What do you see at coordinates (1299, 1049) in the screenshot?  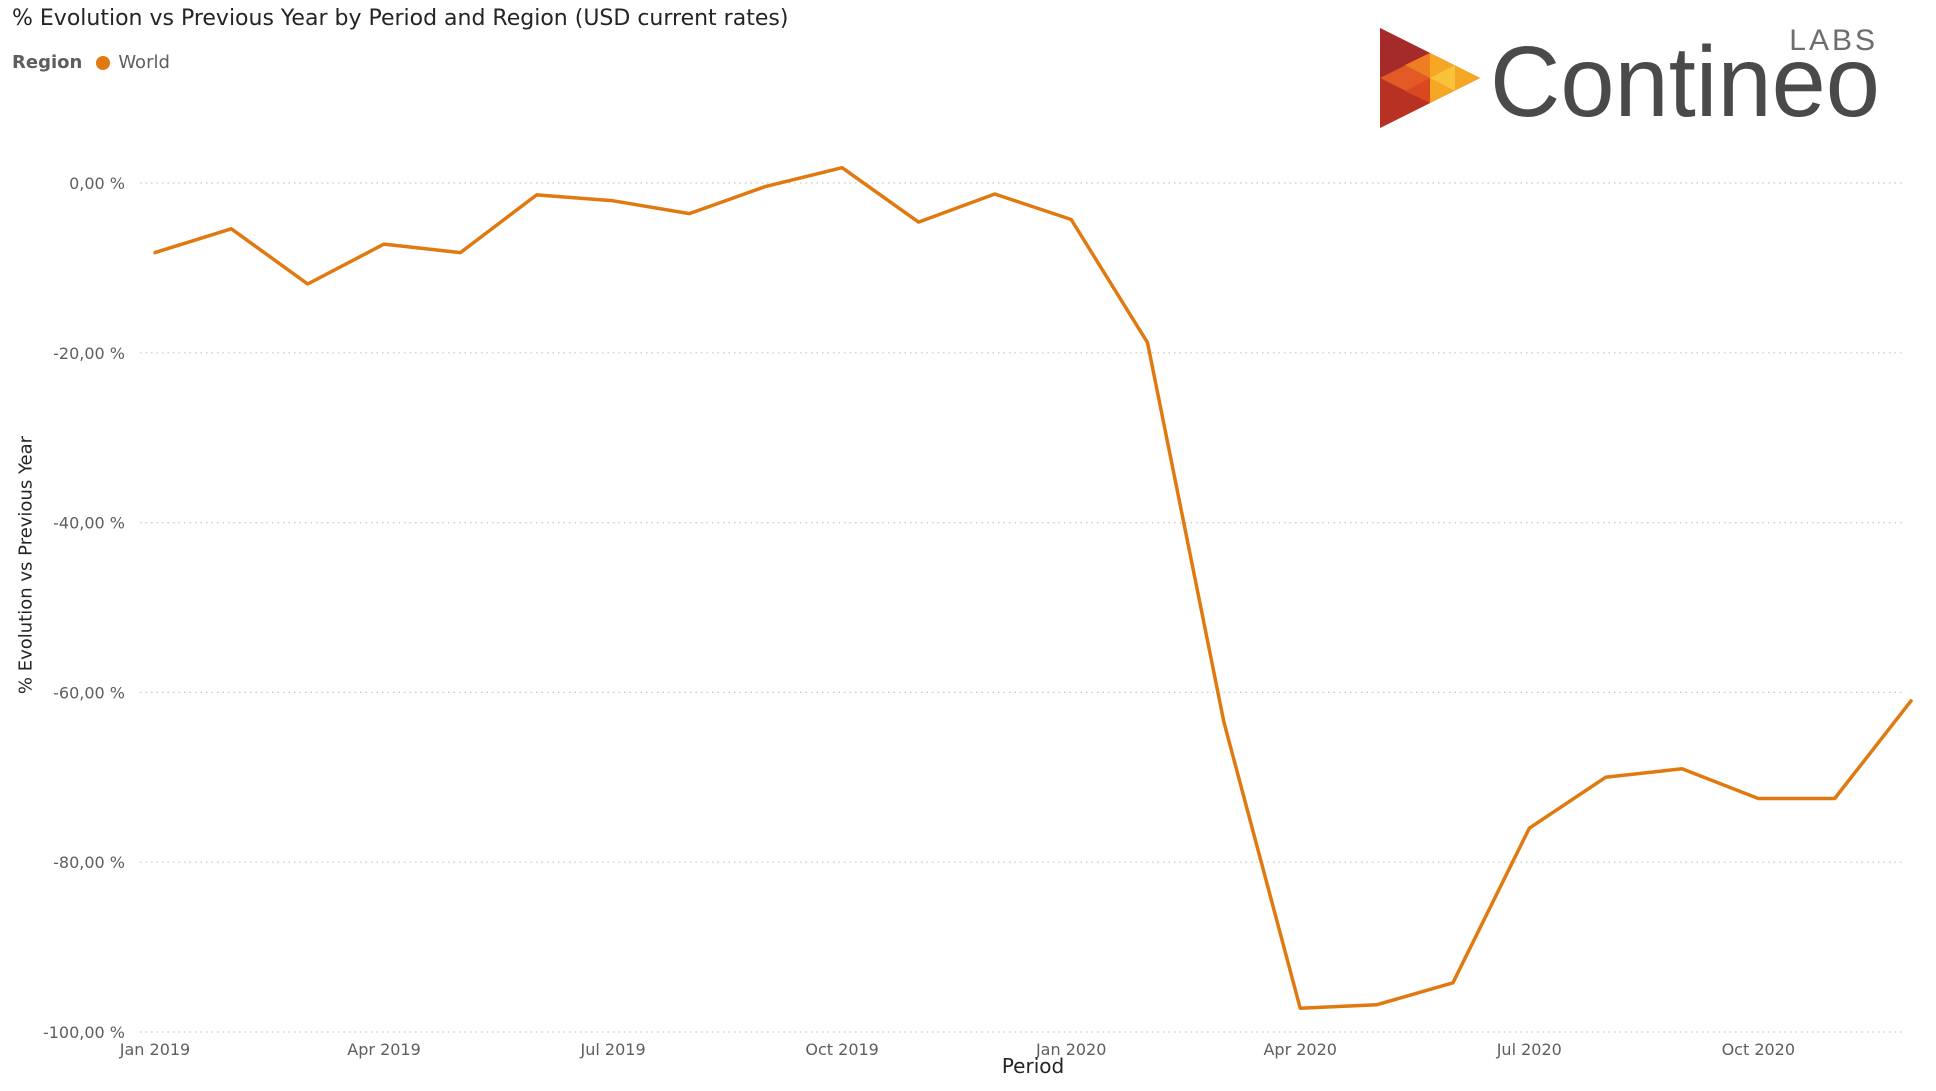 I see `x-tick-label: Apr 2020` at bounding box center [1299, 1049].